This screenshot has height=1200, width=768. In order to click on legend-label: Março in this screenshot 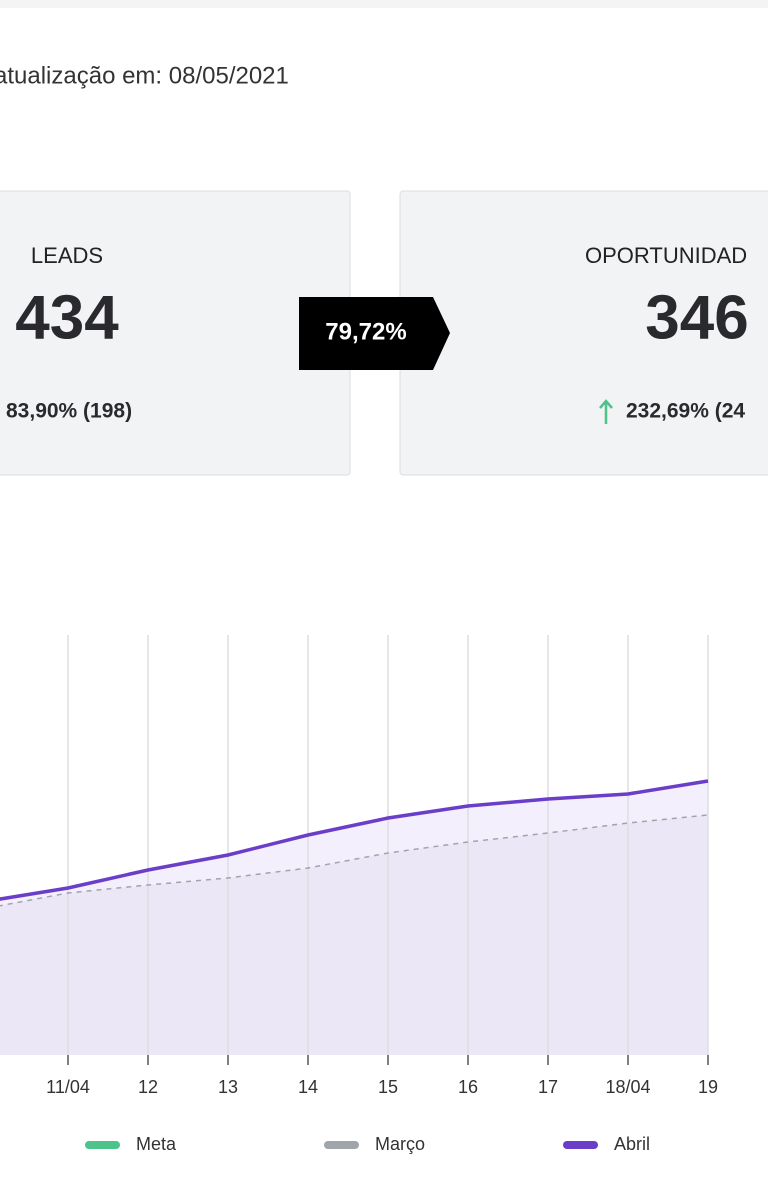, I will do `click(400, 1144)`.